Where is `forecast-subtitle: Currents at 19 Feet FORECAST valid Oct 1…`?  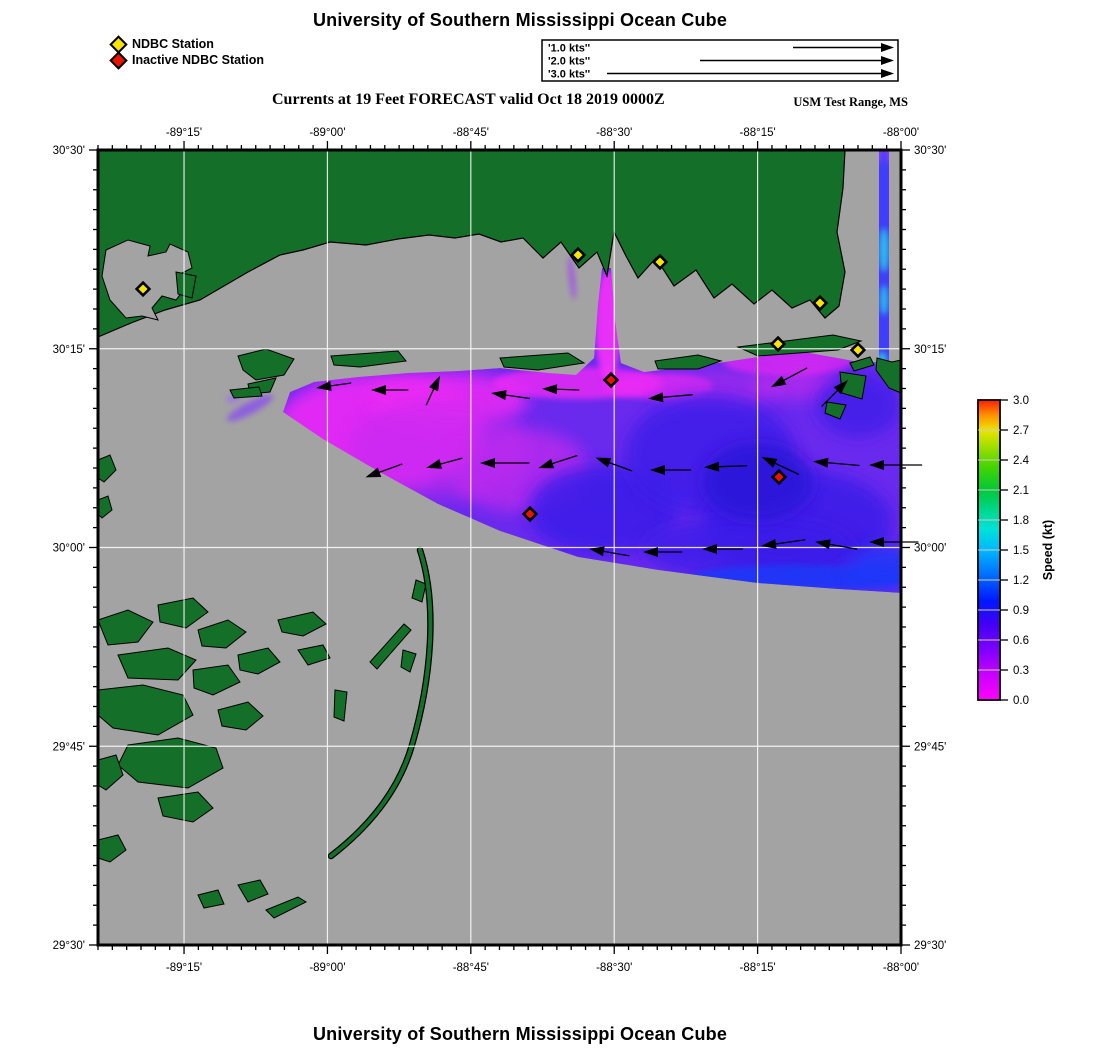
forecast-subtitle: Currents at 19 Feet FORECAST valid Oct 1… is located at coordinates (468, 99).